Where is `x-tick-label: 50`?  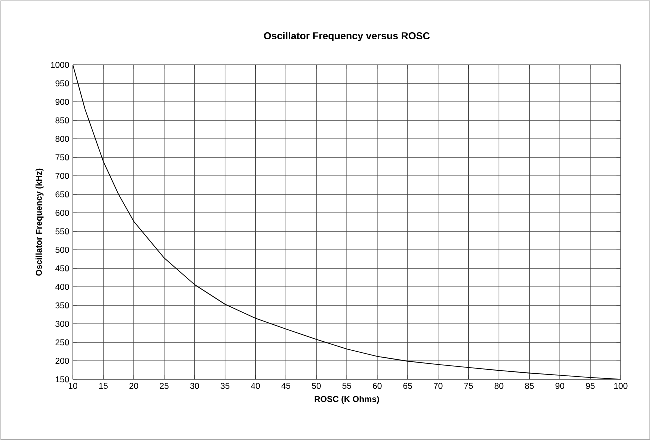
x-tick-label: 50 is located at coordinates (316, 386).